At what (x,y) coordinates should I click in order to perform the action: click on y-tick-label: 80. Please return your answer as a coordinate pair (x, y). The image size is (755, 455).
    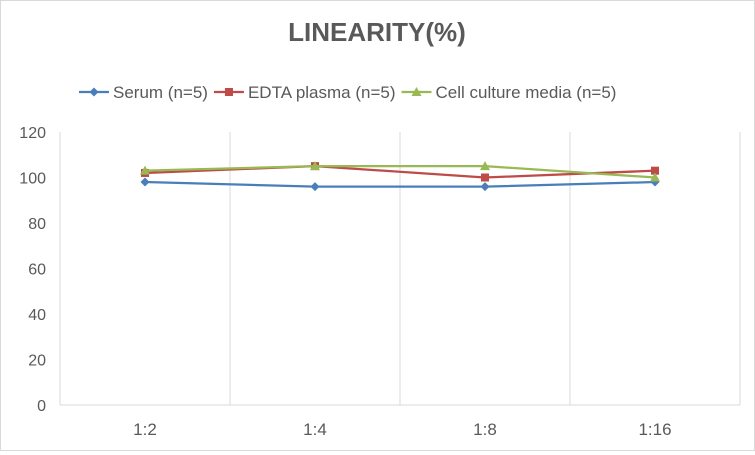
    Looking at the image, I should click on (37, 224).